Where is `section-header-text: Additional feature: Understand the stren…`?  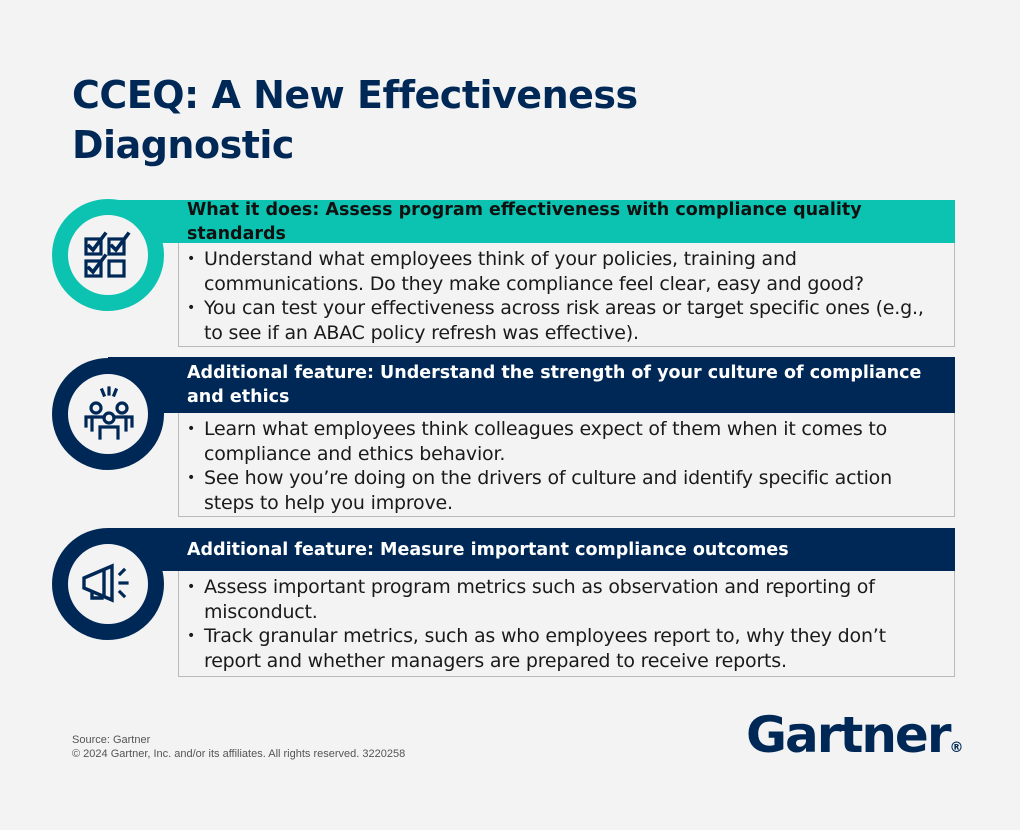 section-header-text: Additional feature: Understand the stren… is located at coordinates (554, 385).